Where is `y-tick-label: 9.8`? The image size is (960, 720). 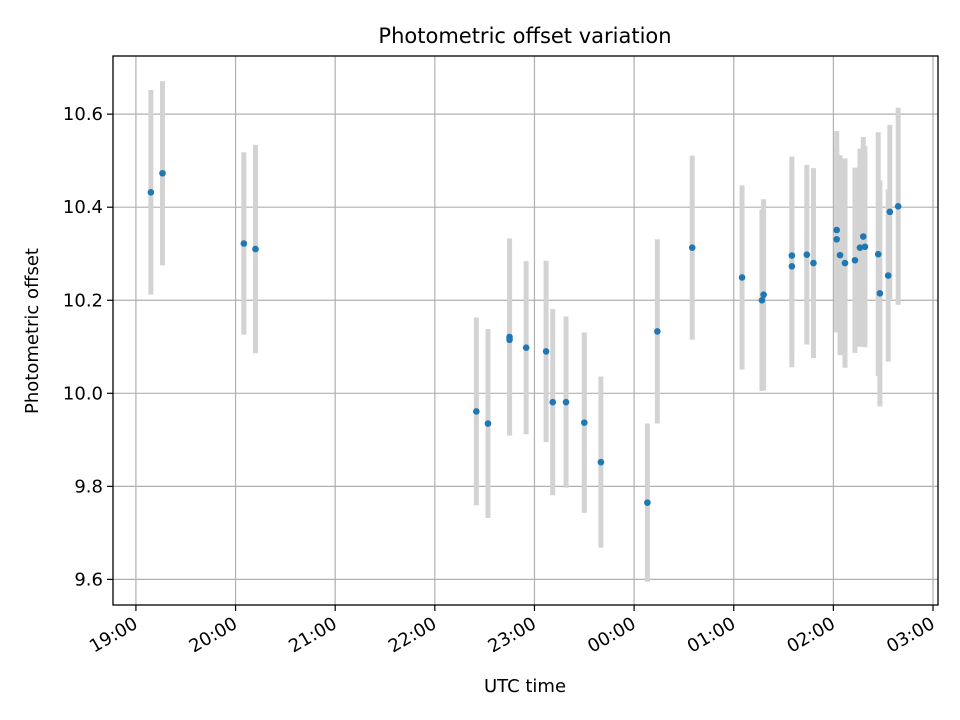 y-tick-label: 9.8 is located at coordinates (88, 486).